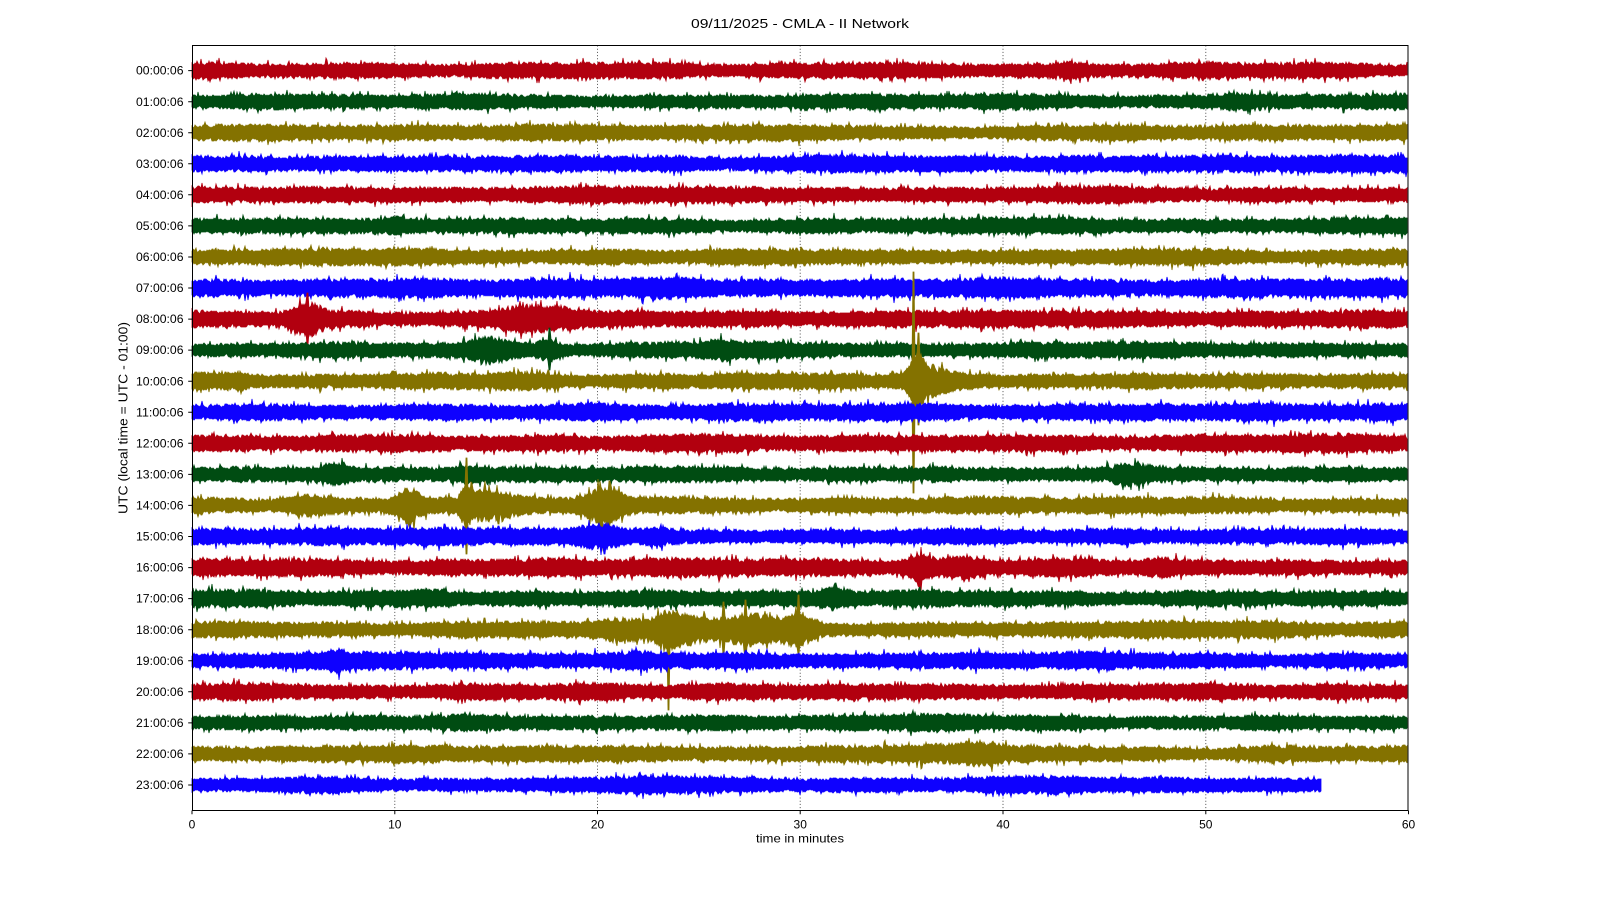 This screenshot has height=900, width=1600. I want to click on svg-text: 30, so click(801, 825).